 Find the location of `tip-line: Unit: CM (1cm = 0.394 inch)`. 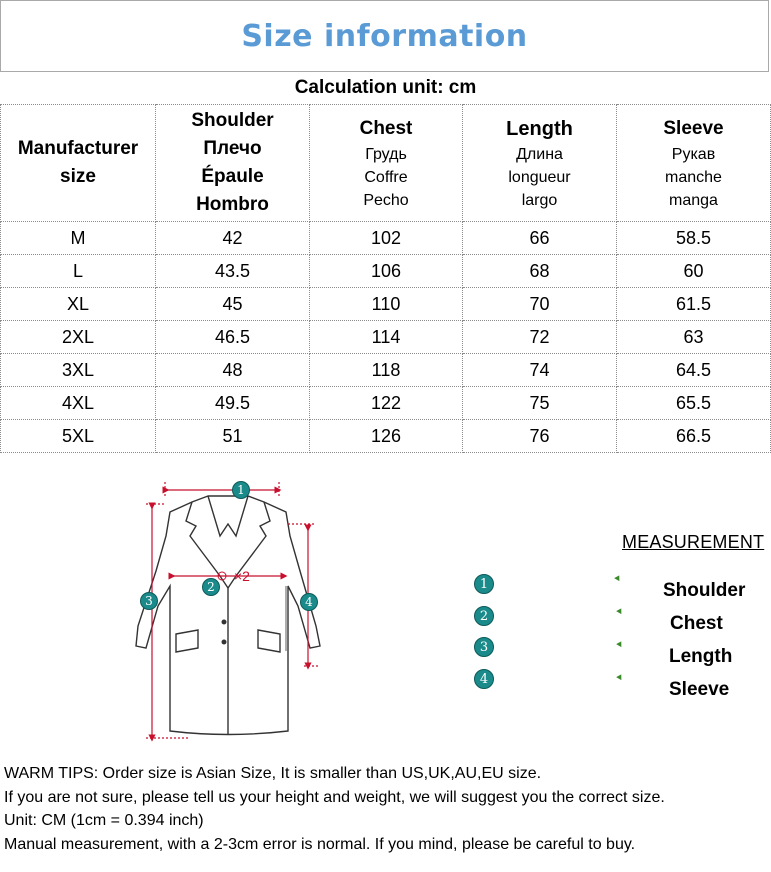

tip-line: Unit: CM (1cm = 0.394 inch) is located at coordinates (104, 820).